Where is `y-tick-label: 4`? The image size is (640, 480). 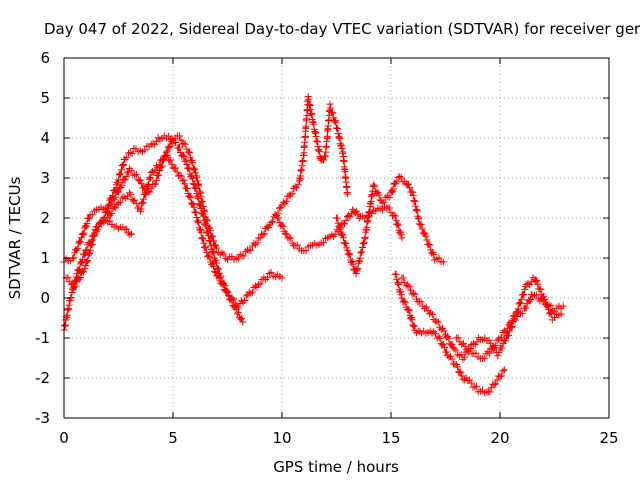 y-tick-label: 4 is located at coordinates (45, 138).